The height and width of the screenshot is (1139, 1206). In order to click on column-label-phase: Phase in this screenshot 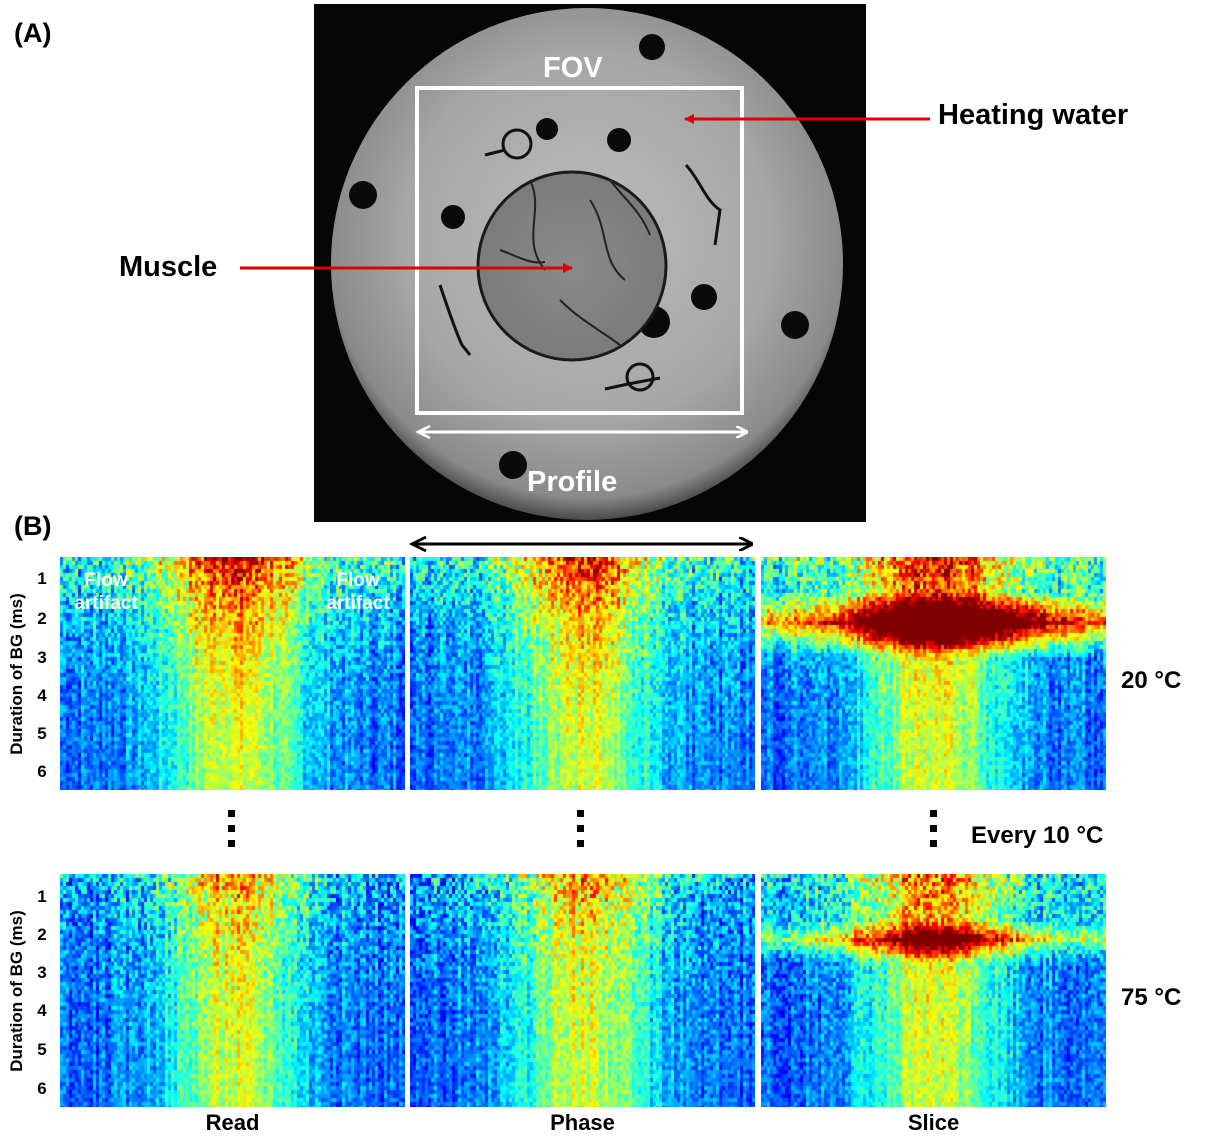, I will do `click(582, 1122)`.